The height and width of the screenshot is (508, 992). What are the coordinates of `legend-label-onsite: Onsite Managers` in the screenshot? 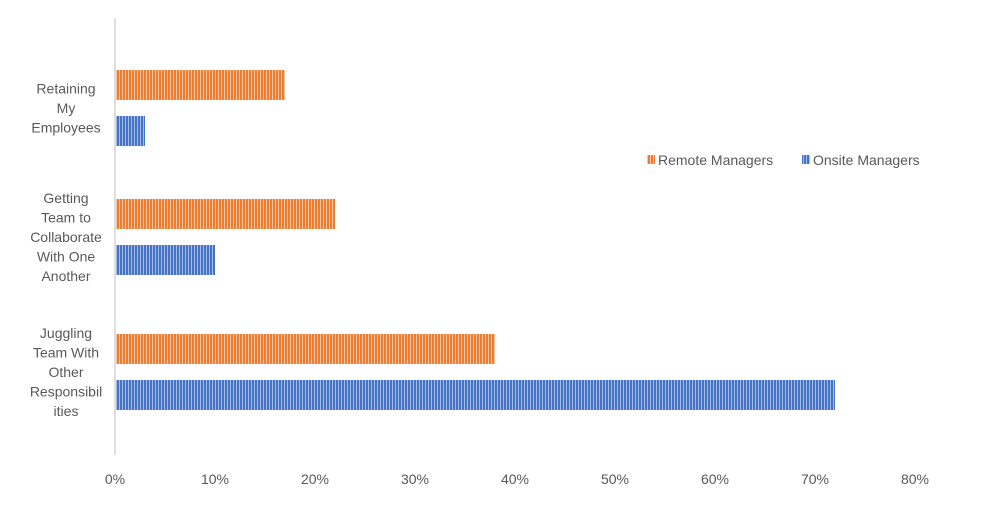 It's located at (866, 160).